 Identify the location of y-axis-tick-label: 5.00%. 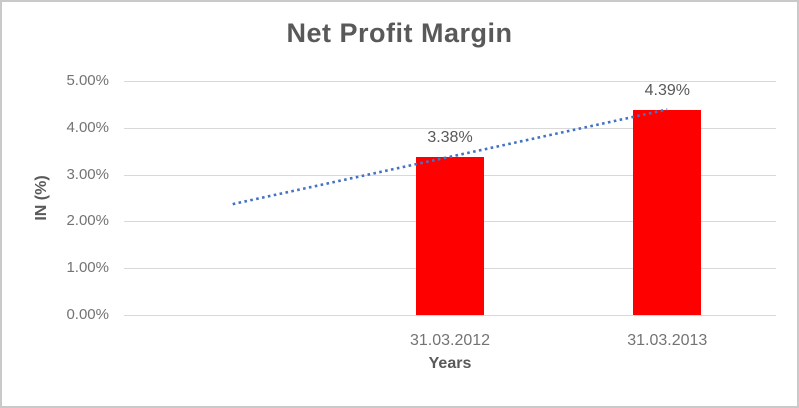
(87, 80).